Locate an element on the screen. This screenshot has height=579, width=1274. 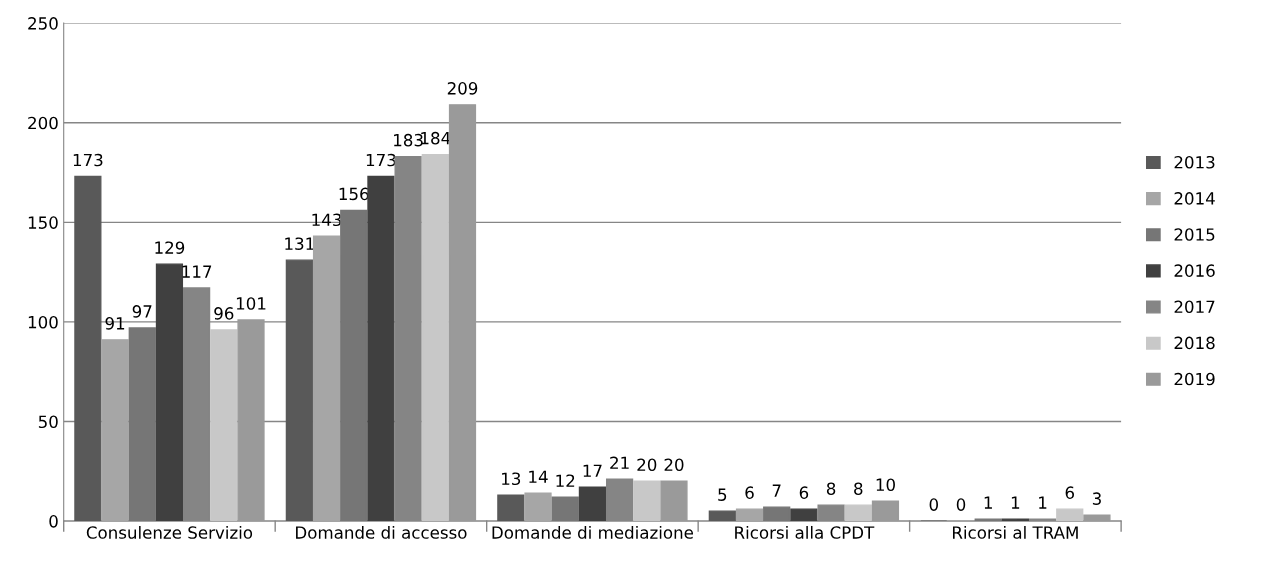
x-tick-label: Consulenze Servizio is located at coordinates (169, 532).